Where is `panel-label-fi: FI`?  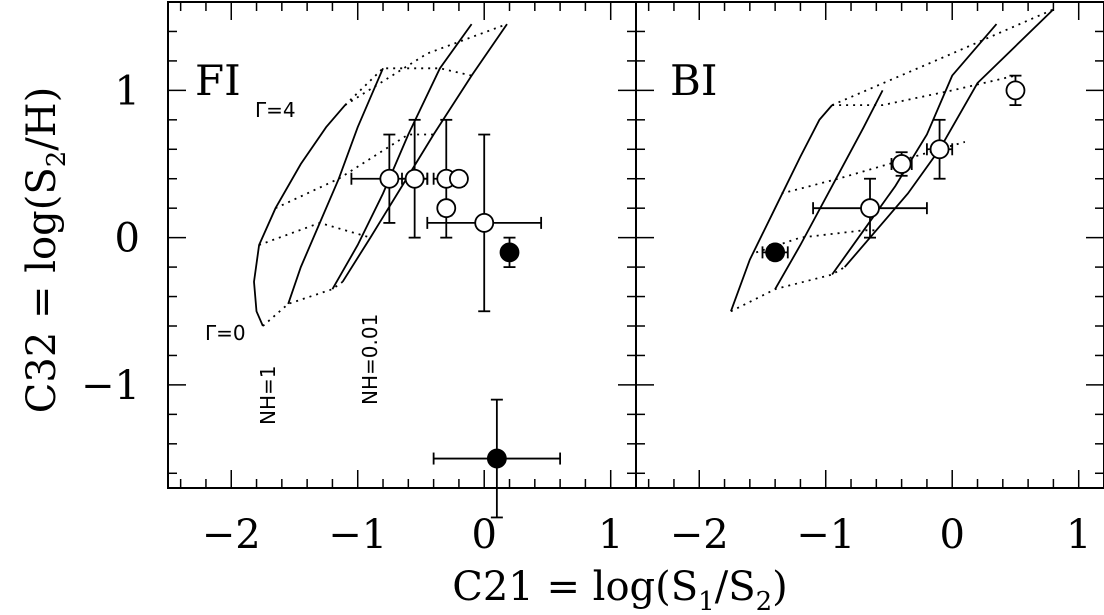 panel-label-fi: FI is located at coordinates (218, 80).